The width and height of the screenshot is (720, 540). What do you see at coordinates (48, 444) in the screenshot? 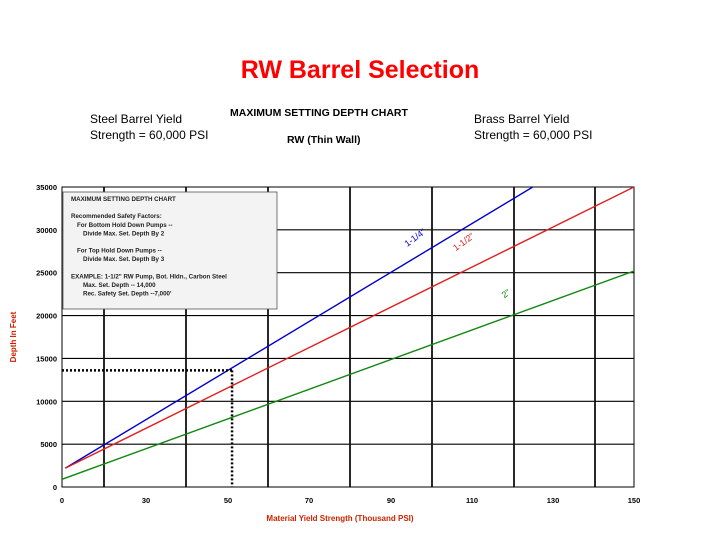
I see `y-tick-label: 5000` at bounding box center [48, 444].